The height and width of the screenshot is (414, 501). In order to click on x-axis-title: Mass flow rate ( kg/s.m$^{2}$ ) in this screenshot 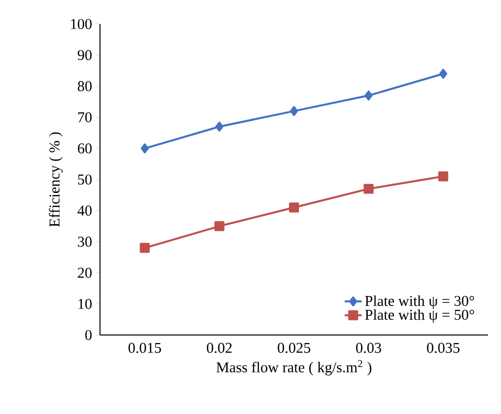, I will do `click(294, 368)`.